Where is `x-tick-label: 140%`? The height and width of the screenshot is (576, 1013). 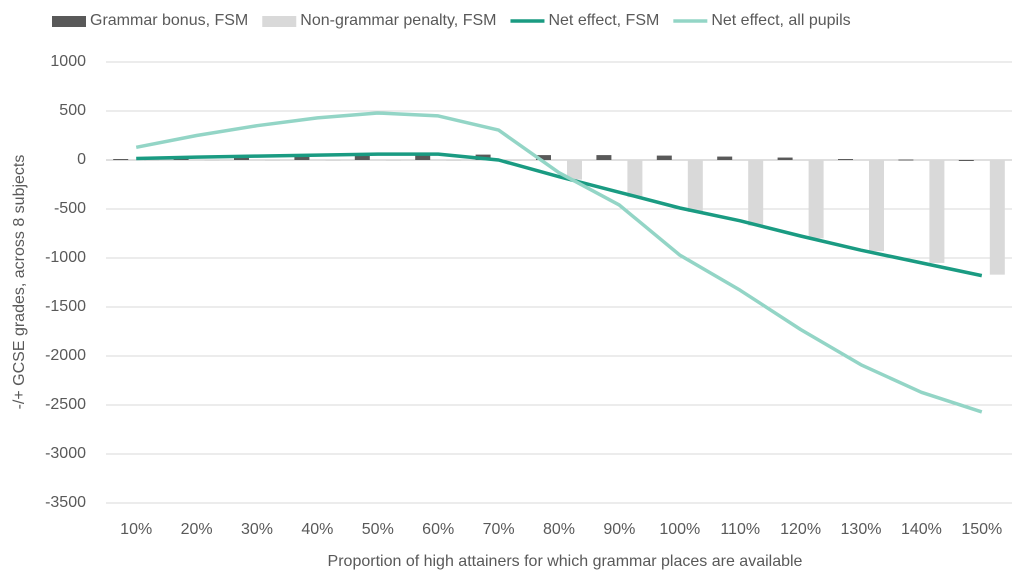 x-tick-label: 140% is located at coordinates (921, 529).